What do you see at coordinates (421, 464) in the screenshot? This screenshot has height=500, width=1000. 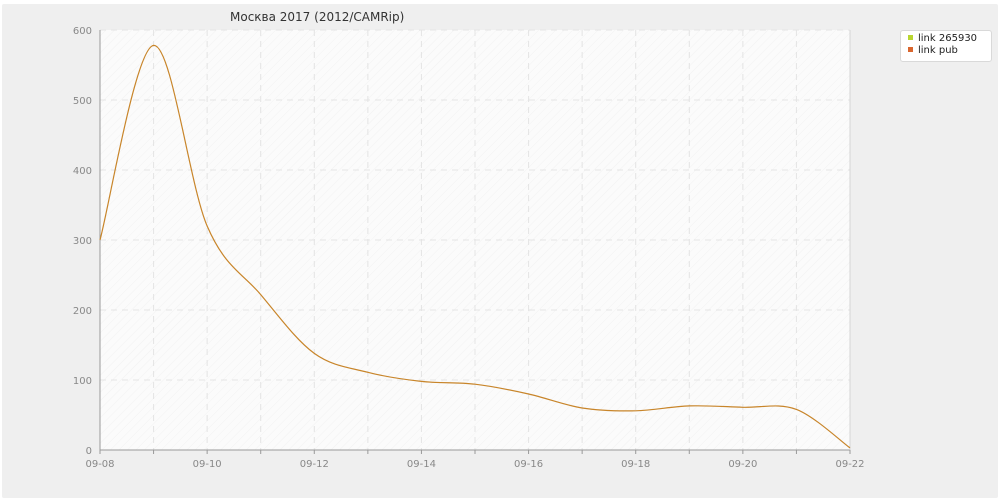 I see `x-tick-label: 09-14` at bounding box center [421, 464].